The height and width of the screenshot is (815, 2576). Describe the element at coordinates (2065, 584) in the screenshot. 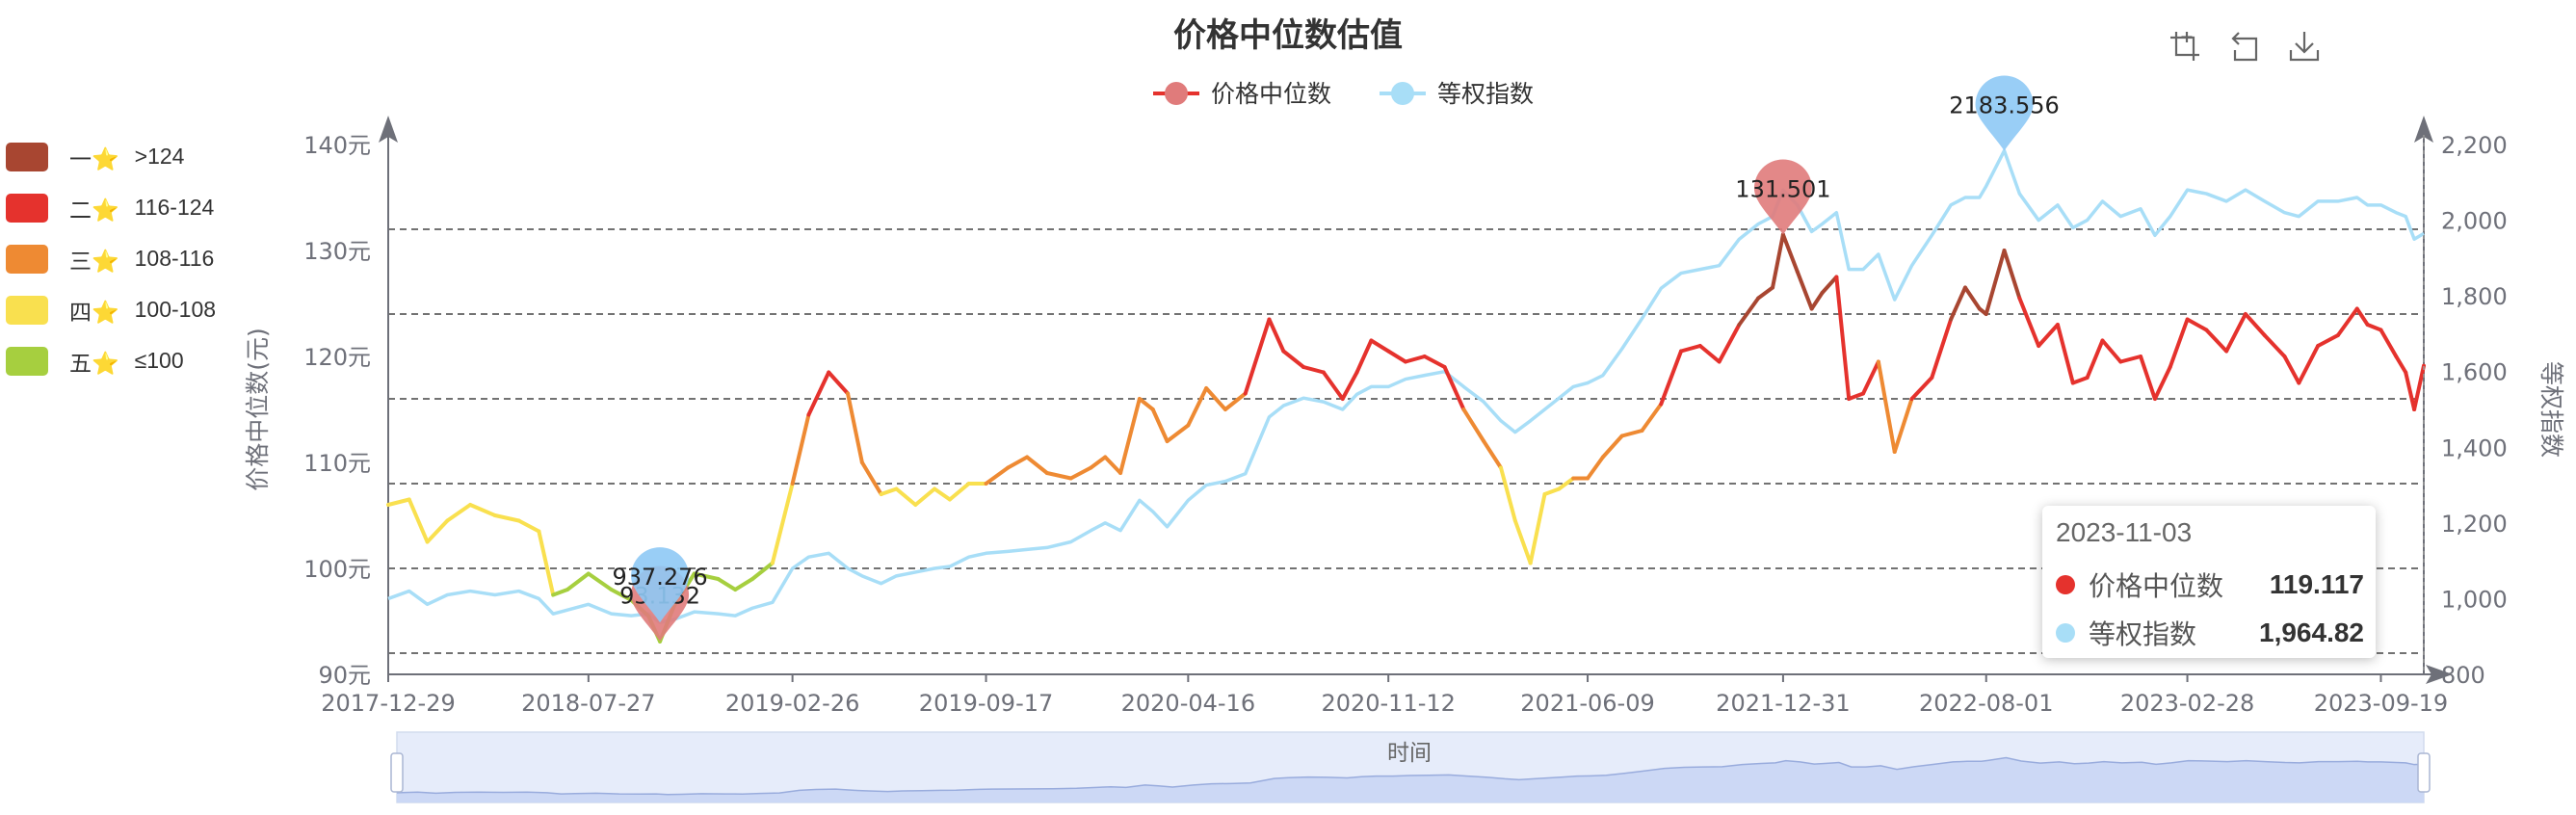

I see `tooltip-dot-median` at that location.